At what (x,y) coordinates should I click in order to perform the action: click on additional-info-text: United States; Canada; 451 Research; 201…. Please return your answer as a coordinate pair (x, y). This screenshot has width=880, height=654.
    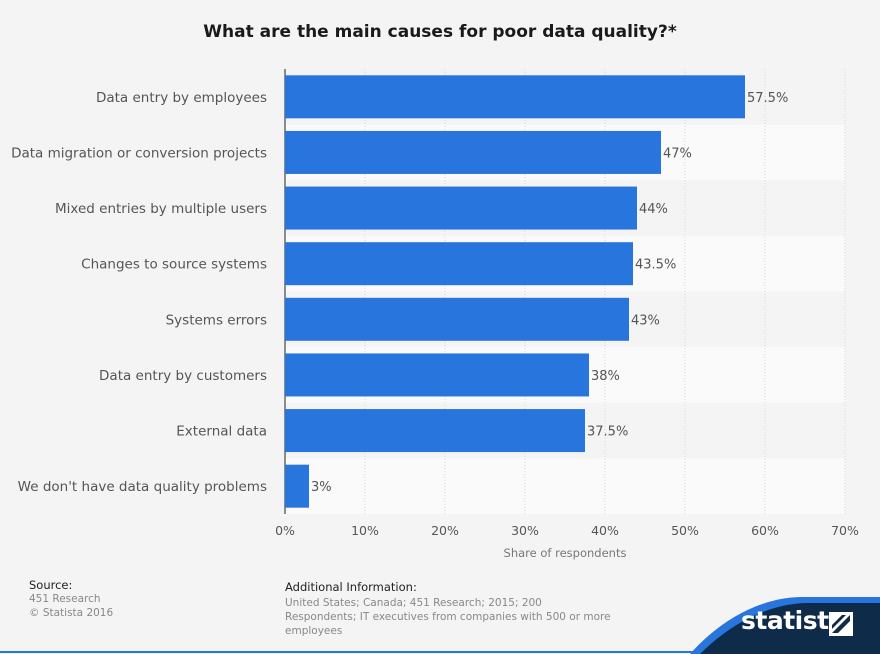
    Looking at the image, I should click on (448, 617).